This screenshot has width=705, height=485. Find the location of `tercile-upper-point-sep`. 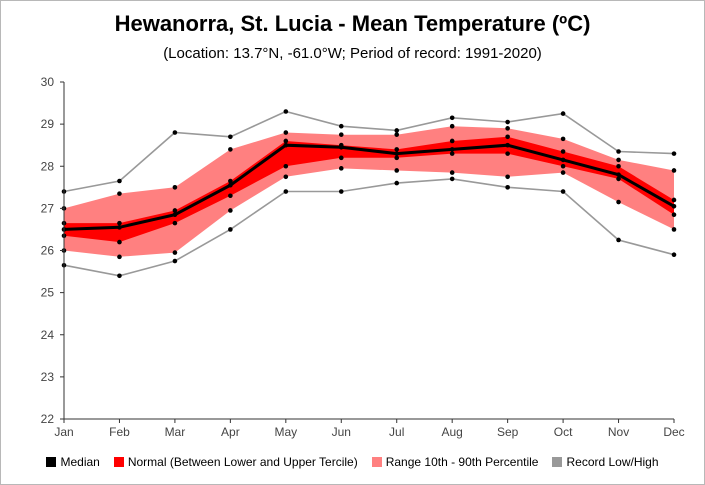

tercile-upper-point-sep is located at coordinates (507, 137).